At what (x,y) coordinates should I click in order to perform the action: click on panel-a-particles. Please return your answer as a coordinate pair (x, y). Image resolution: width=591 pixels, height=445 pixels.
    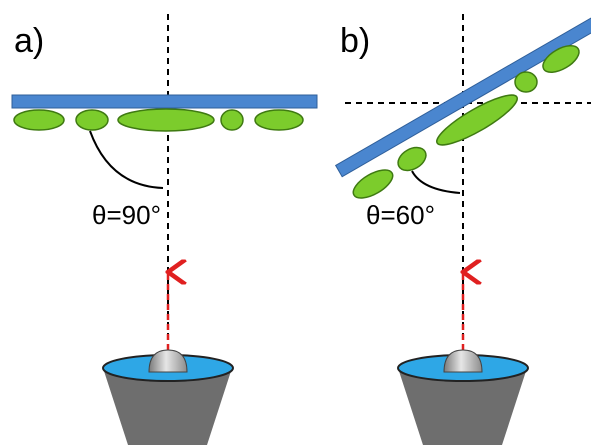
    Looking at the image, I should click on (158, 120).